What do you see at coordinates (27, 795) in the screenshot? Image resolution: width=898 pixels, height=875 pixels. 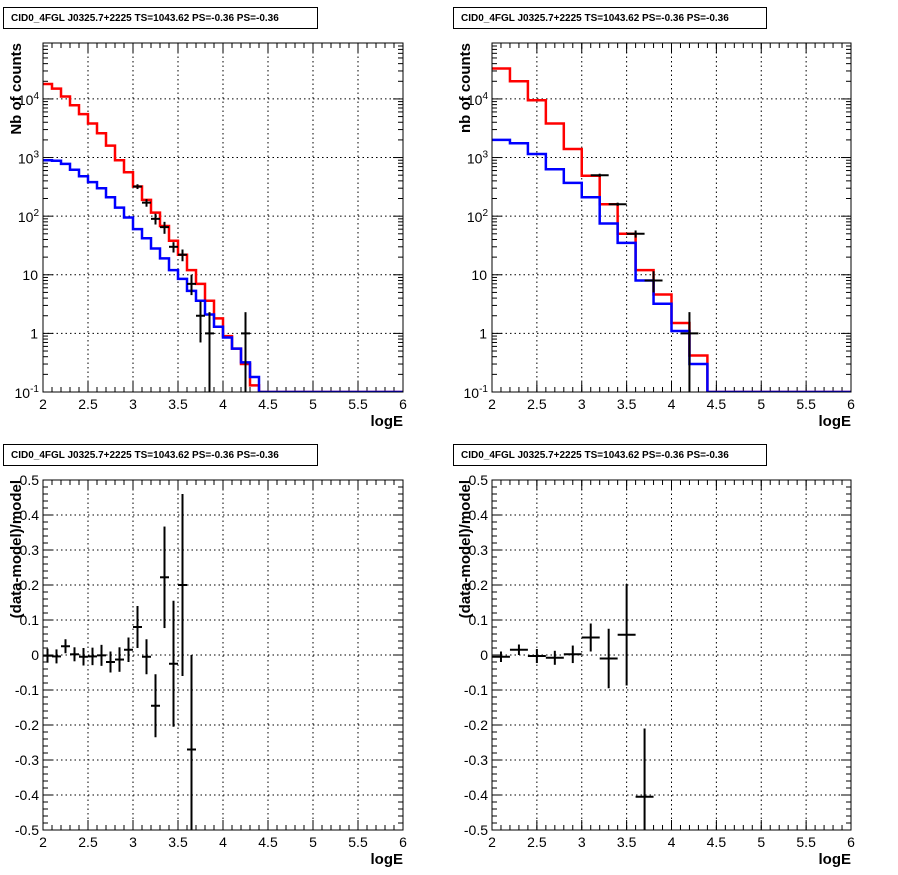 I see `y-tick-label: -0.4` at bounding box center [27, 795].